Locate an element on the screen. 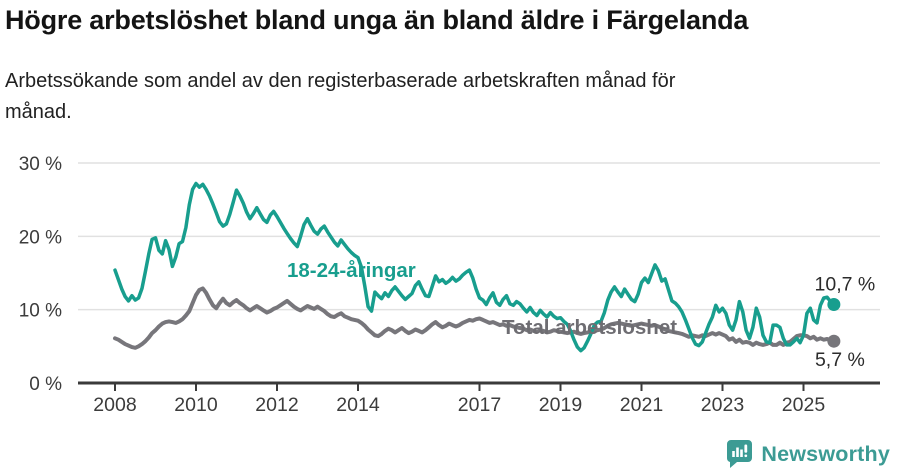 This screenshot has height=474, width=900. x-axis-tick-label: 2014 is located at coordinates (358, 405).